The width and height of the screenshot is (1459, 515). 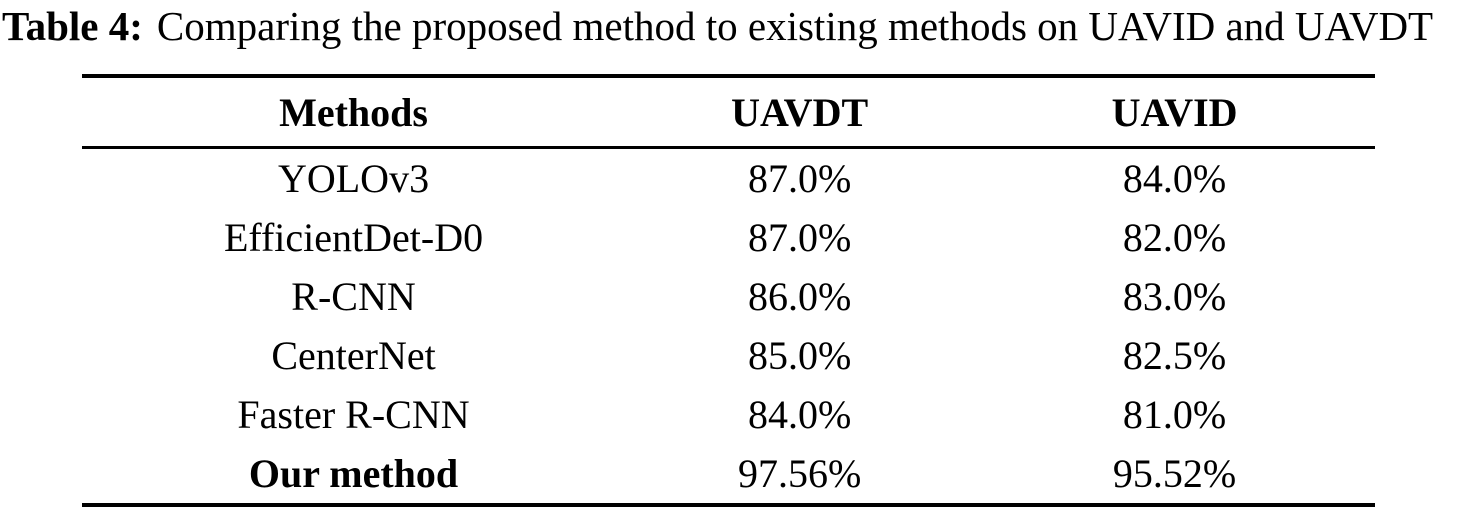 What do you see at coordinates (353, 355) in the screenshot?
I see `method-name-cell: CenterNet` at bounding box center [353, 355].